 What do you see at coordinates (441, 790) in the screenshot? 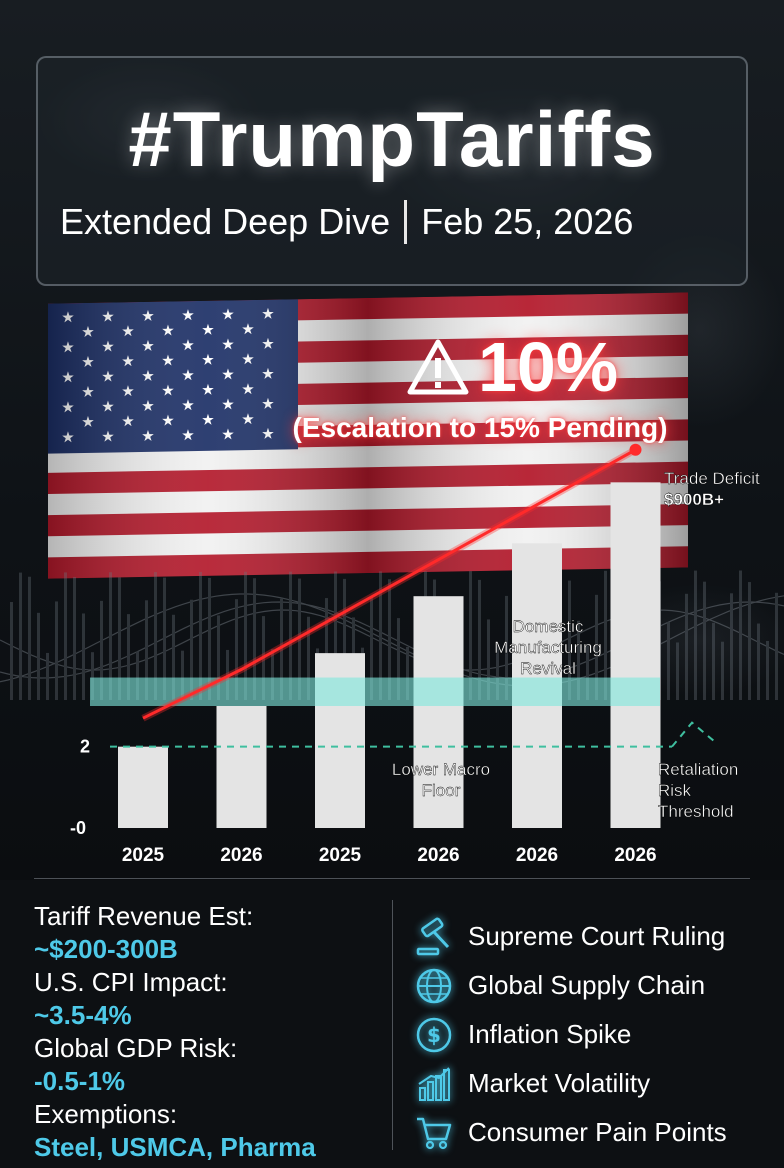
I see `chart-annotation: Floor` at bounding box center [441, 790].